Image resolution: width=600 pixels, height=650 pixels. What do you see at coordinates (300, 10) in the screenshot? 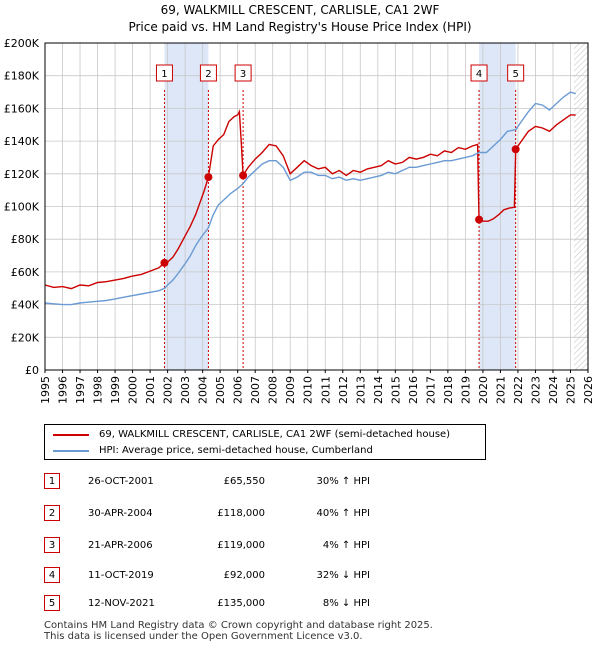
I see `chart-title: 69, WALKMILL CRESCENT, CARLISLE, CA1 2WF` at bounding box center [300, 10].